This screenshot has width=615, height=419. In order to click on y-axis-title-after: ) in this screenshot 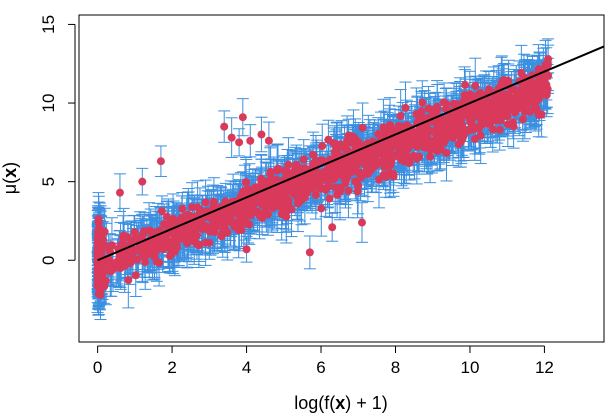, I will do `click(10, 165)`.